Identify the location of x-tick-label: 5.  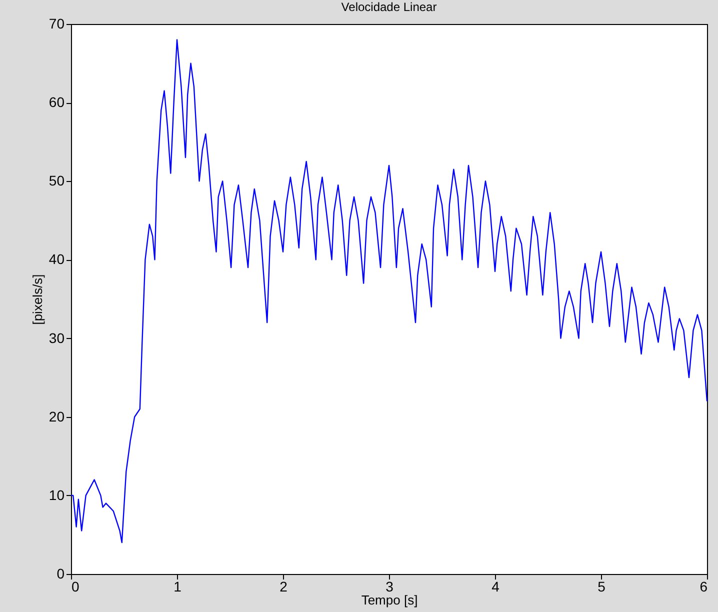
(602, 586).